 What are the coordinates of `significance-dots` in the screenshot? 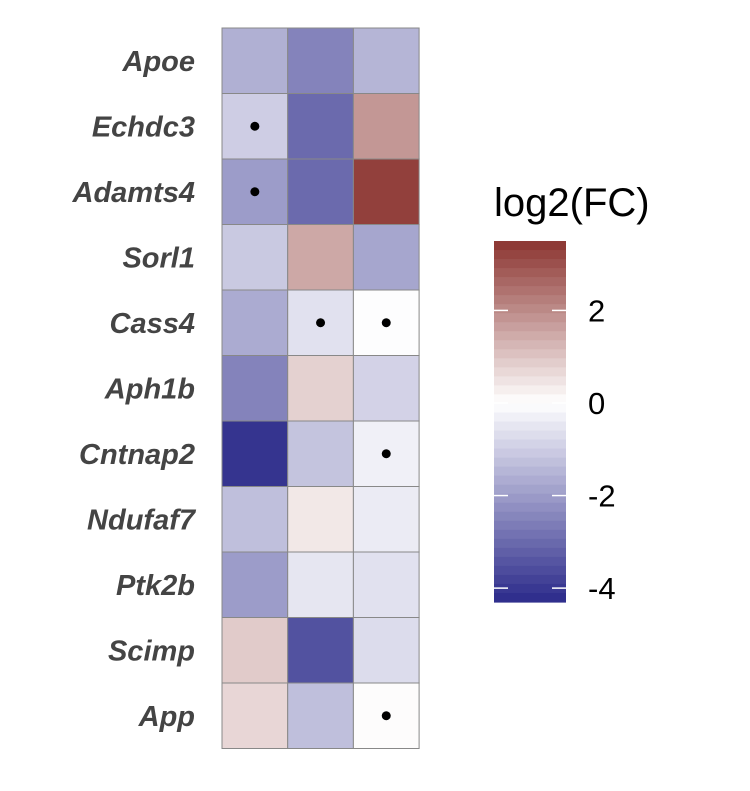 It's located at (320, 421).